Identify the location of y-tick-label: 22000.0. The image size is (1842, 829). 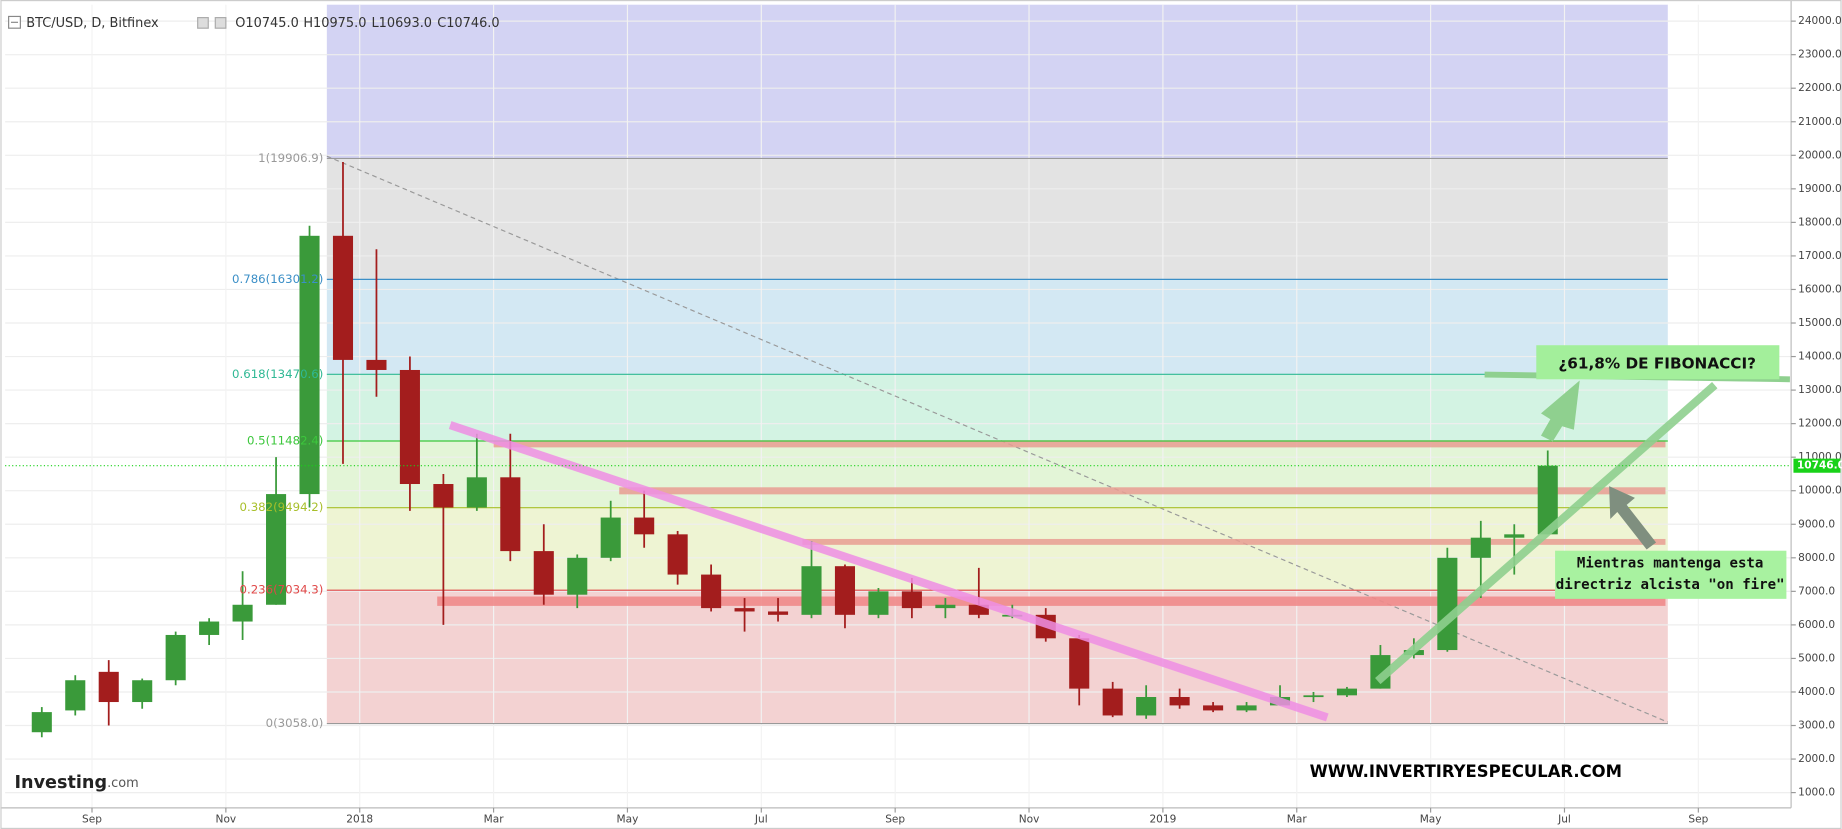
(1820, 88).